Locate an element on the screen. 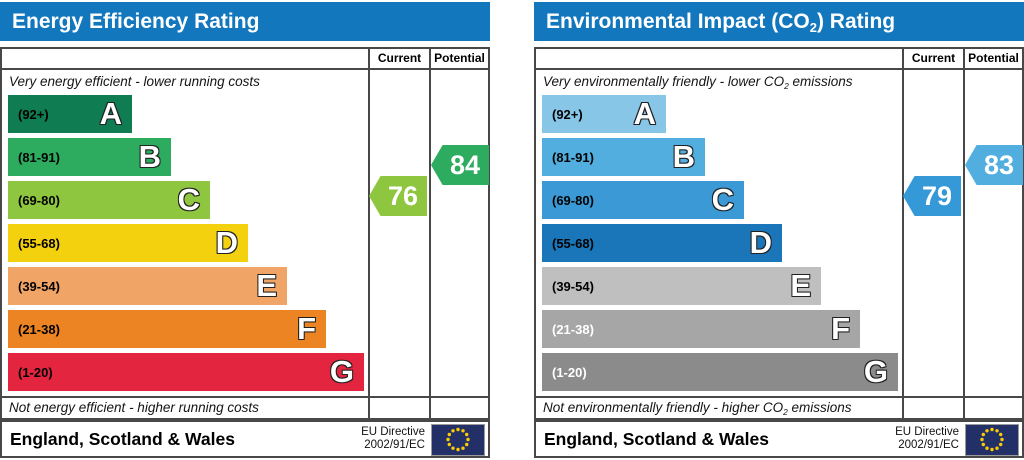 Image resolution: width=1024 pixels, height=460 pixels. env-chart-title-bar: Environmental Impact (CO2) Rating is located at coordinates (779, 21).